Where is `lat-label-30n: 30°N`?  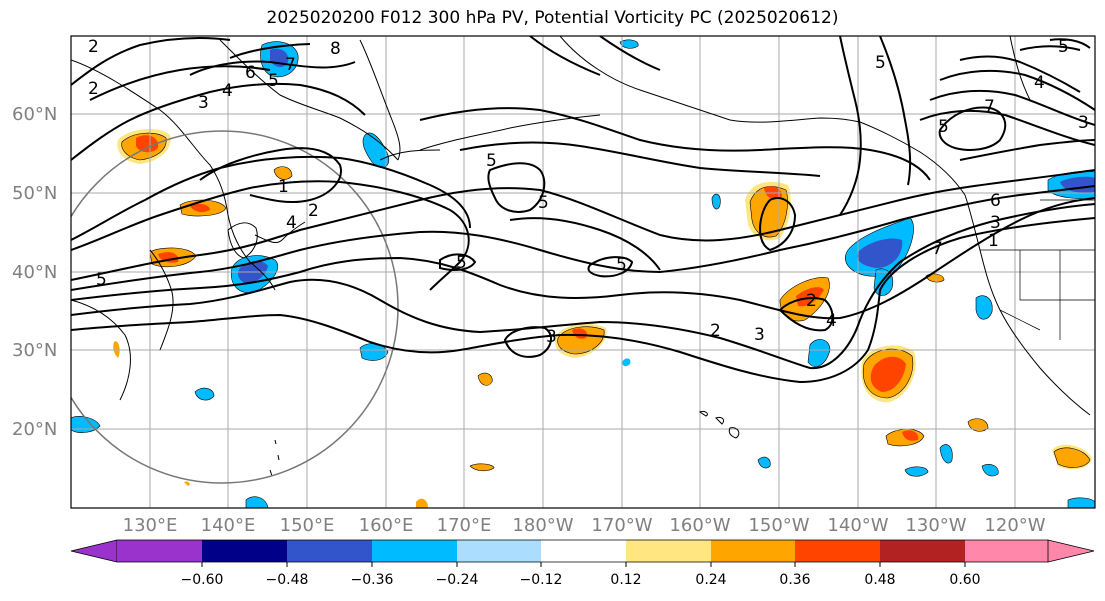
lat-label-30n: 30°N is located at coordinates (34, 350).